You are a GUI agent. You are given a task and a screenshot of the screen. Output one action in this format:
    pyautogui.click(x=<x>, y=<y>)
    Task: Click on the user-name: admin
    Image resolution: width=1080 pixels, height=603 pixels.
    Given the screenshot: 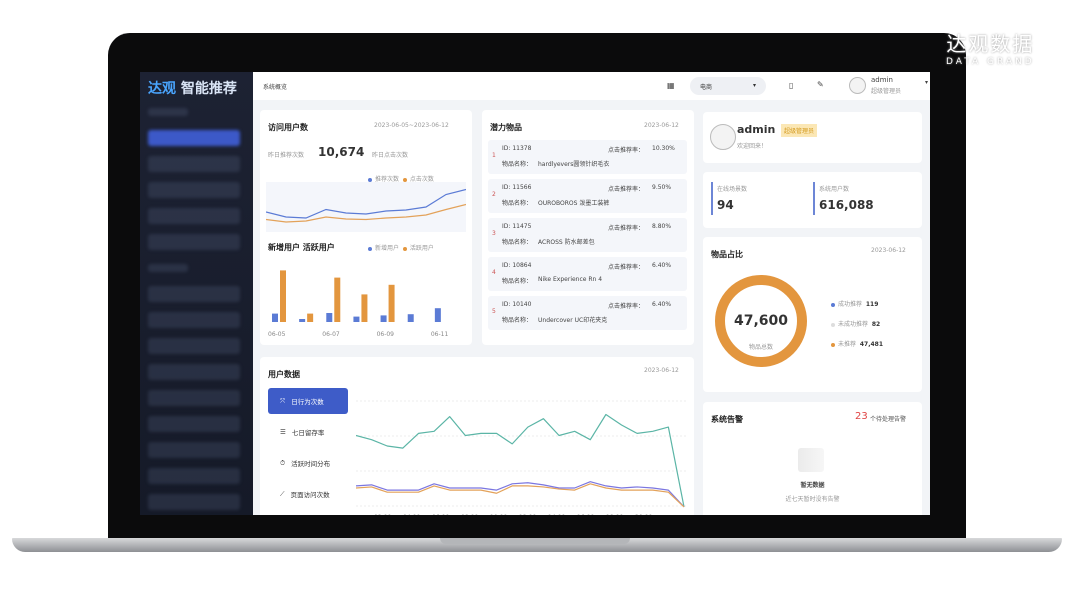 What is the action you would take?
    pyautogui.click(x=882, y=80)
    